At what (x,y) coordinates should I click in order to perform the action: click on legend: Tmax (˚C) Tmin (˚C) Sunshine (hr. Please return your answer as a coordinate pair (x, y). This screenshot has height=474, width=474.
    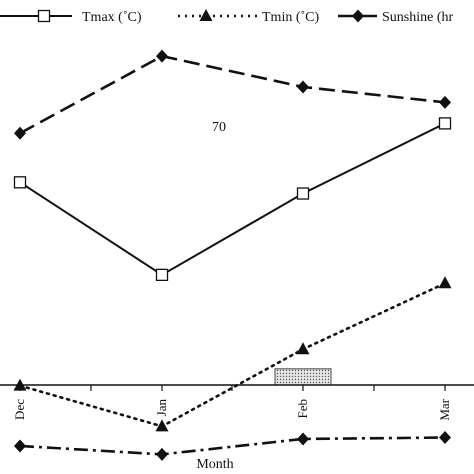
    Looking at the image, I should click on (227, 17).